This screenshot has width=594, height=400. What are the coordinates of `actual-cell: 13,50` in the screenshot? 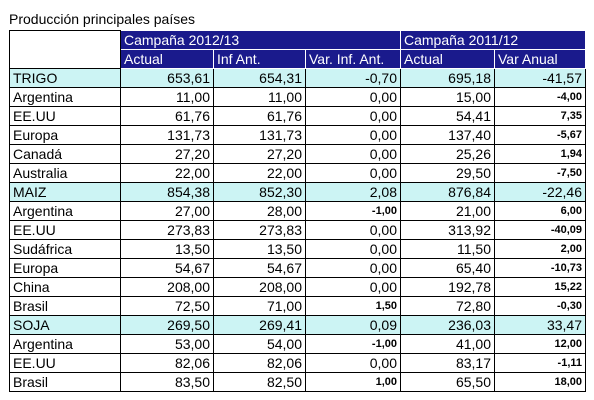 It's located at (167, 249).